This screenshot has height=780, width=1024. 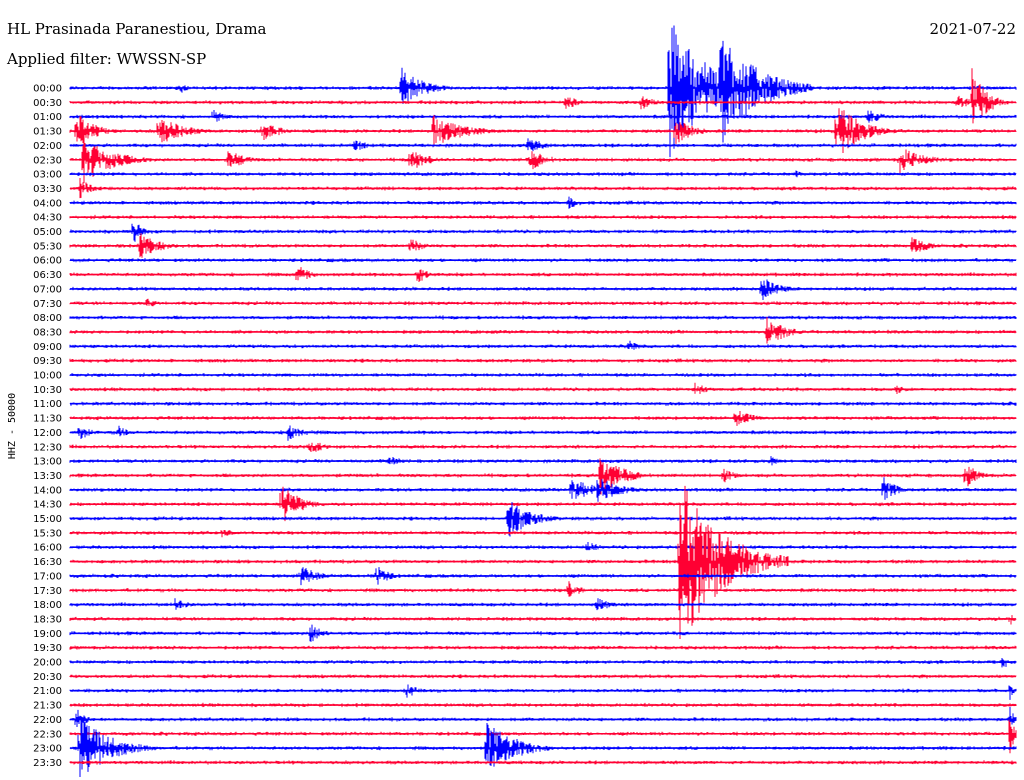 I want to click on row-time-label: 19:00, so click(x=47, y=634).